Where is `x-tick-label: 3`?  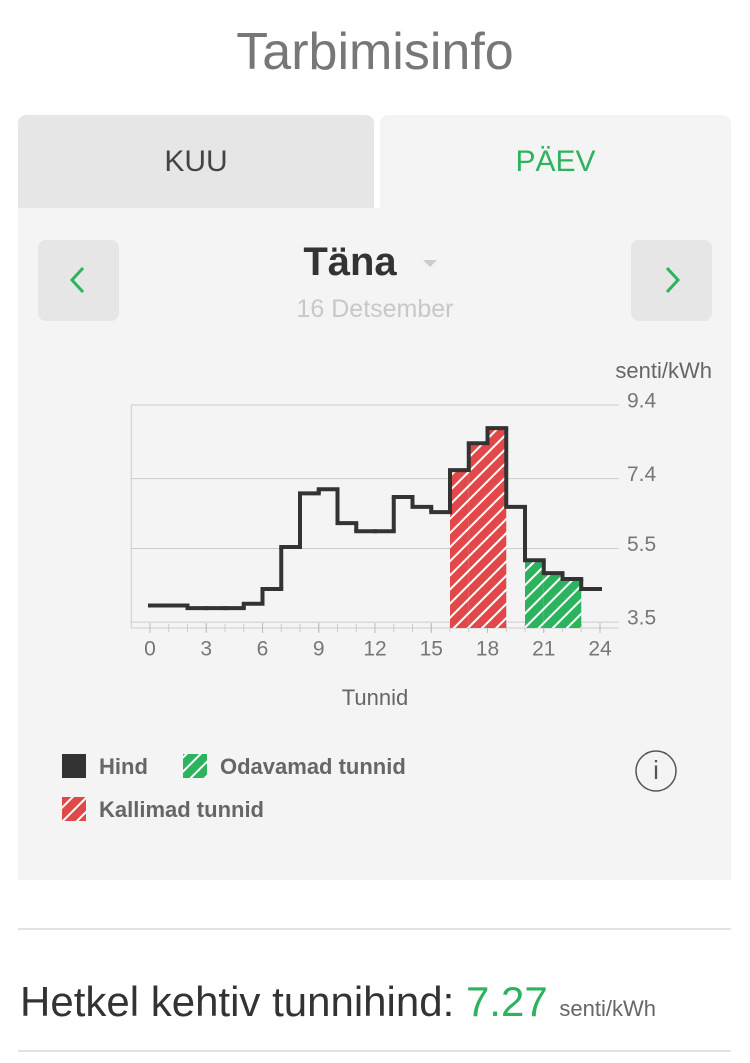 x-tick-label: 3 is located at coordinates (206, 649).